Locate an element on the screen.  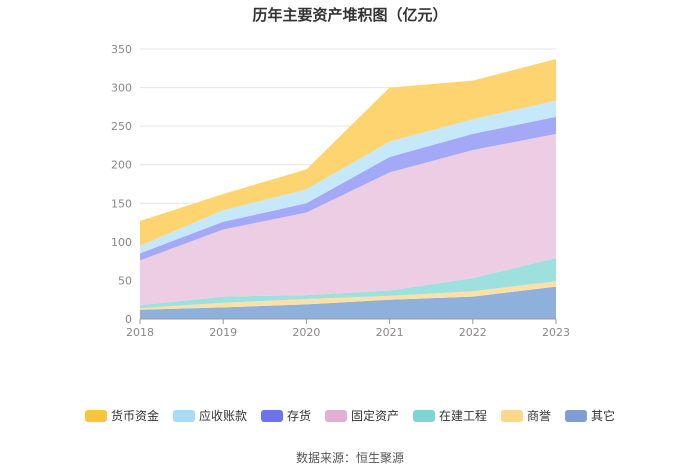
legend-item: 存货 is located at coordinates (285, 415).